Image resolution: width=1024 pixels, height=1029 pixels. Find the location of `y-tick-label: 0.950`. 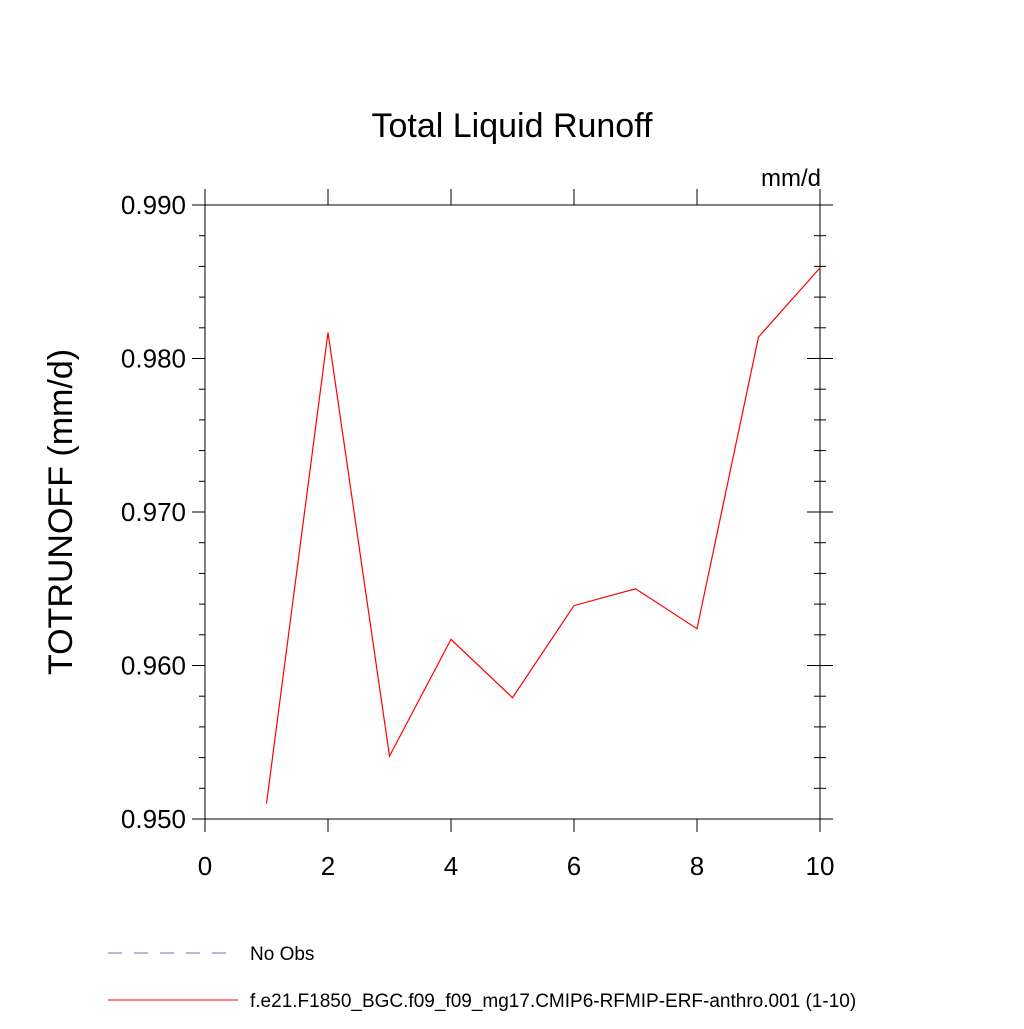

y-tick-label: 0.950 is located at coordinates (153, 819).